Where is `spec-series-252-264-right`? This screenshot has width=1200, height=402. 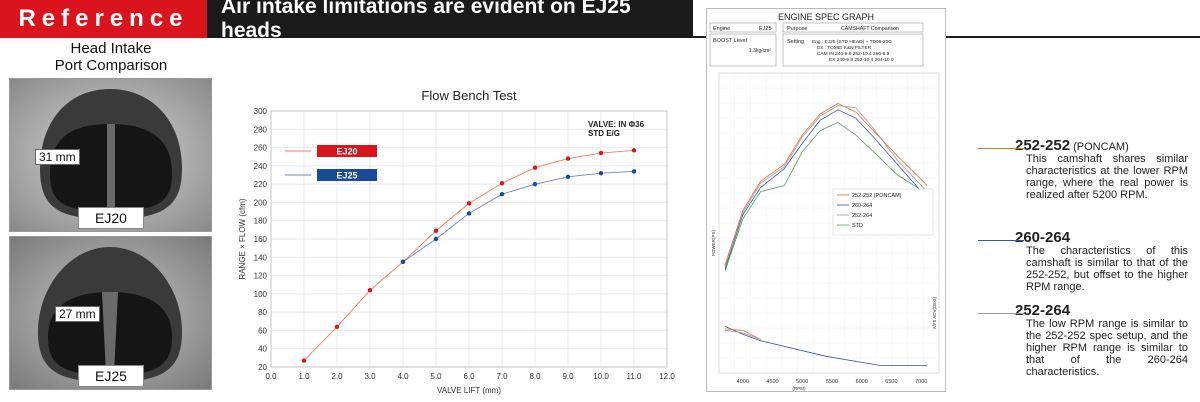 spec-series-252-264-right is located at coordinates (742, 334).